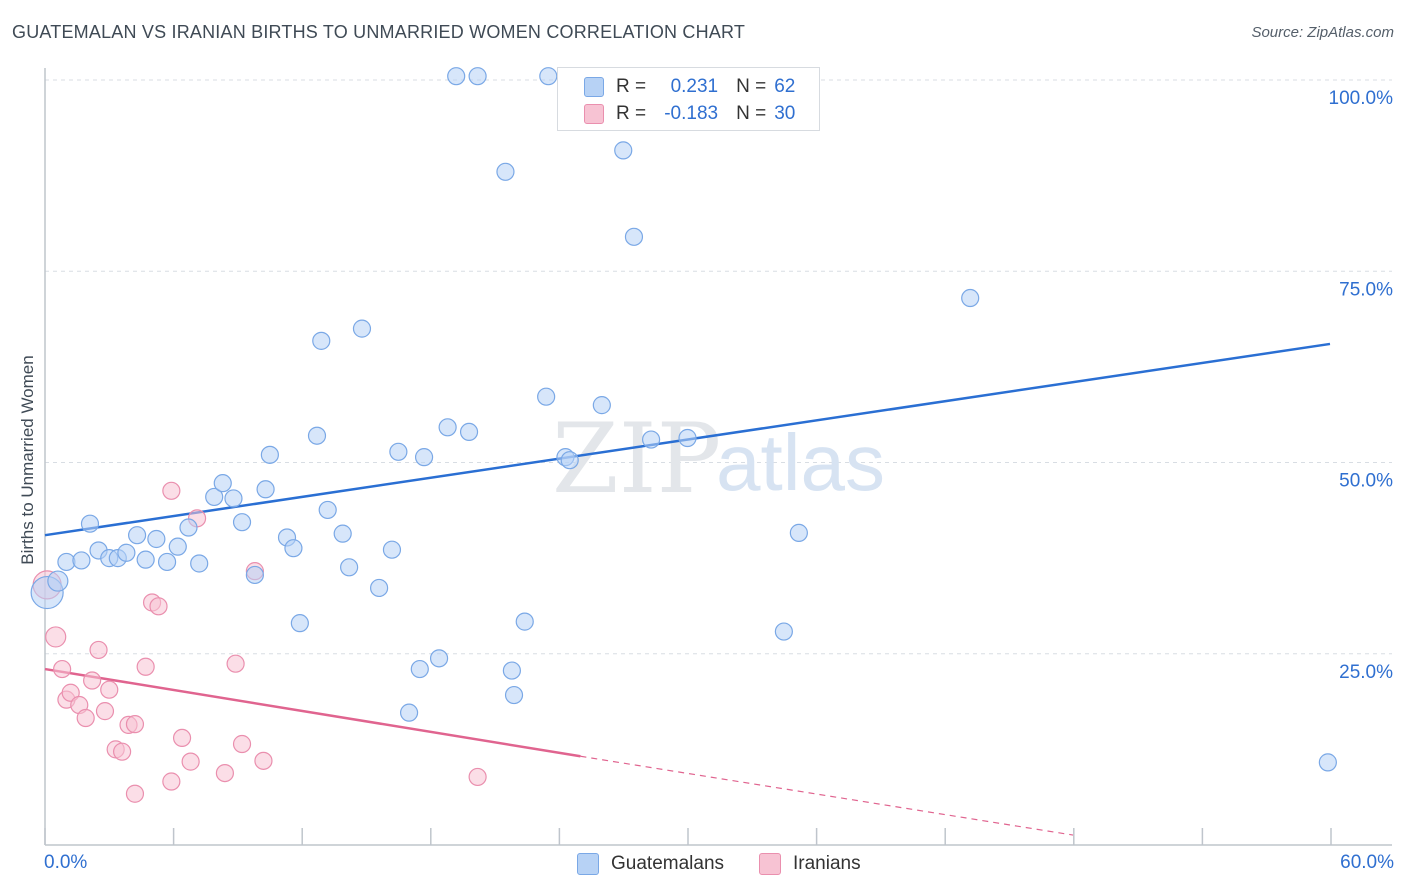 The height and width of the screenshot is (892, 1406). I want to click on legend-swatch-pink, so click(594, 114).